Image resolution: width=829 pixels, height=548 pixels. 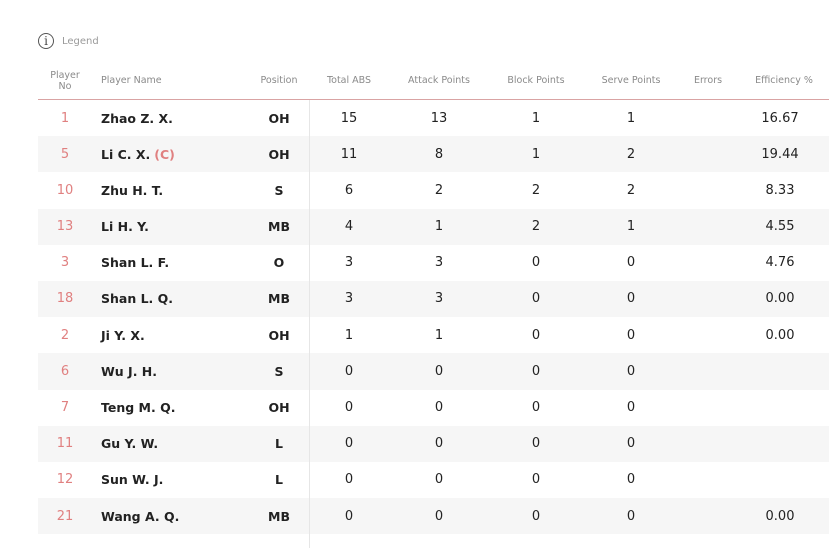 What do you see at coordinates (65, 80) in the screenshot?
I see `header-player-no: Player No` at bounding box center [65, 80].